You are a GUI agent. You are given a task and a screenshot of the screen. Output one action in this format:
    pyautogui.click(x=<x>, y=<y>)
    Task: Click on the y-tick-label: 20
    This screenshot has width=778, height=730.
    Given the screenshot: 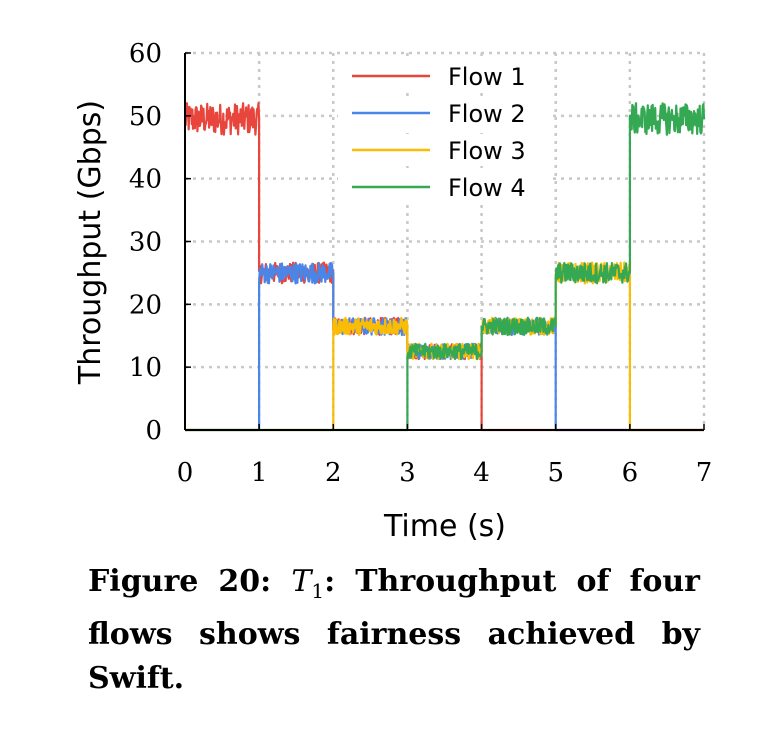 What is the action you would take?
    pyautogui.click(x=145, y=305)
    